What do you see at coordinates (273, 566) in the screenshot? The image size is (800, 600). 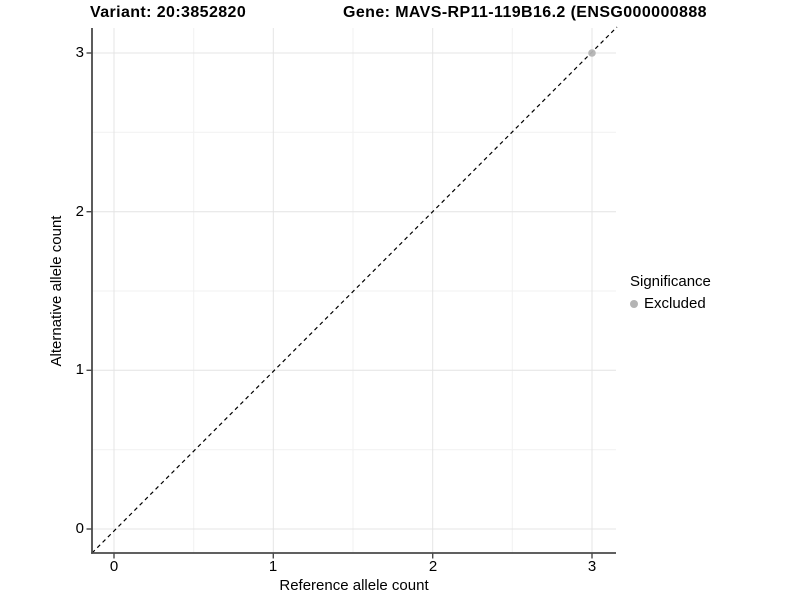 I see `x-tick-label-1: 1` at bounding box center [273, 566].